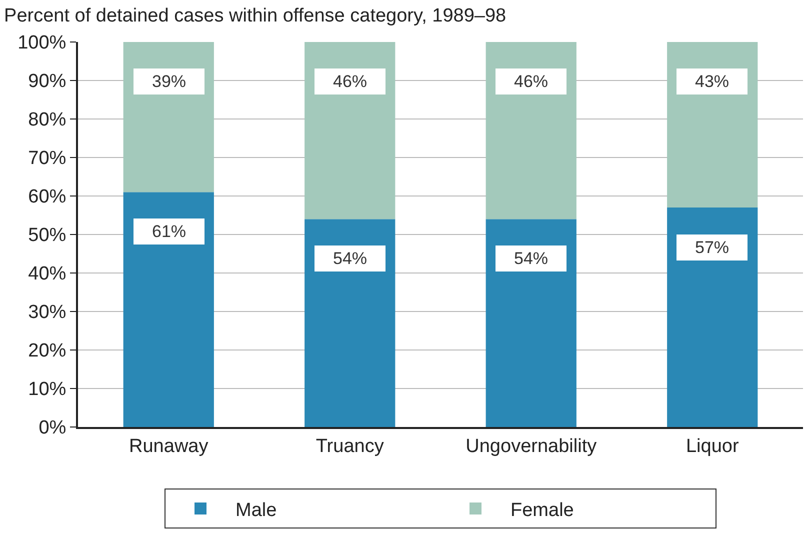 Image resolution: width=807 pixels, height=533 pixels. What do you see at coordinates (47, 235) in the screenshot?
I see `y-tick-label: 50%` at bounding box center [47, 235].